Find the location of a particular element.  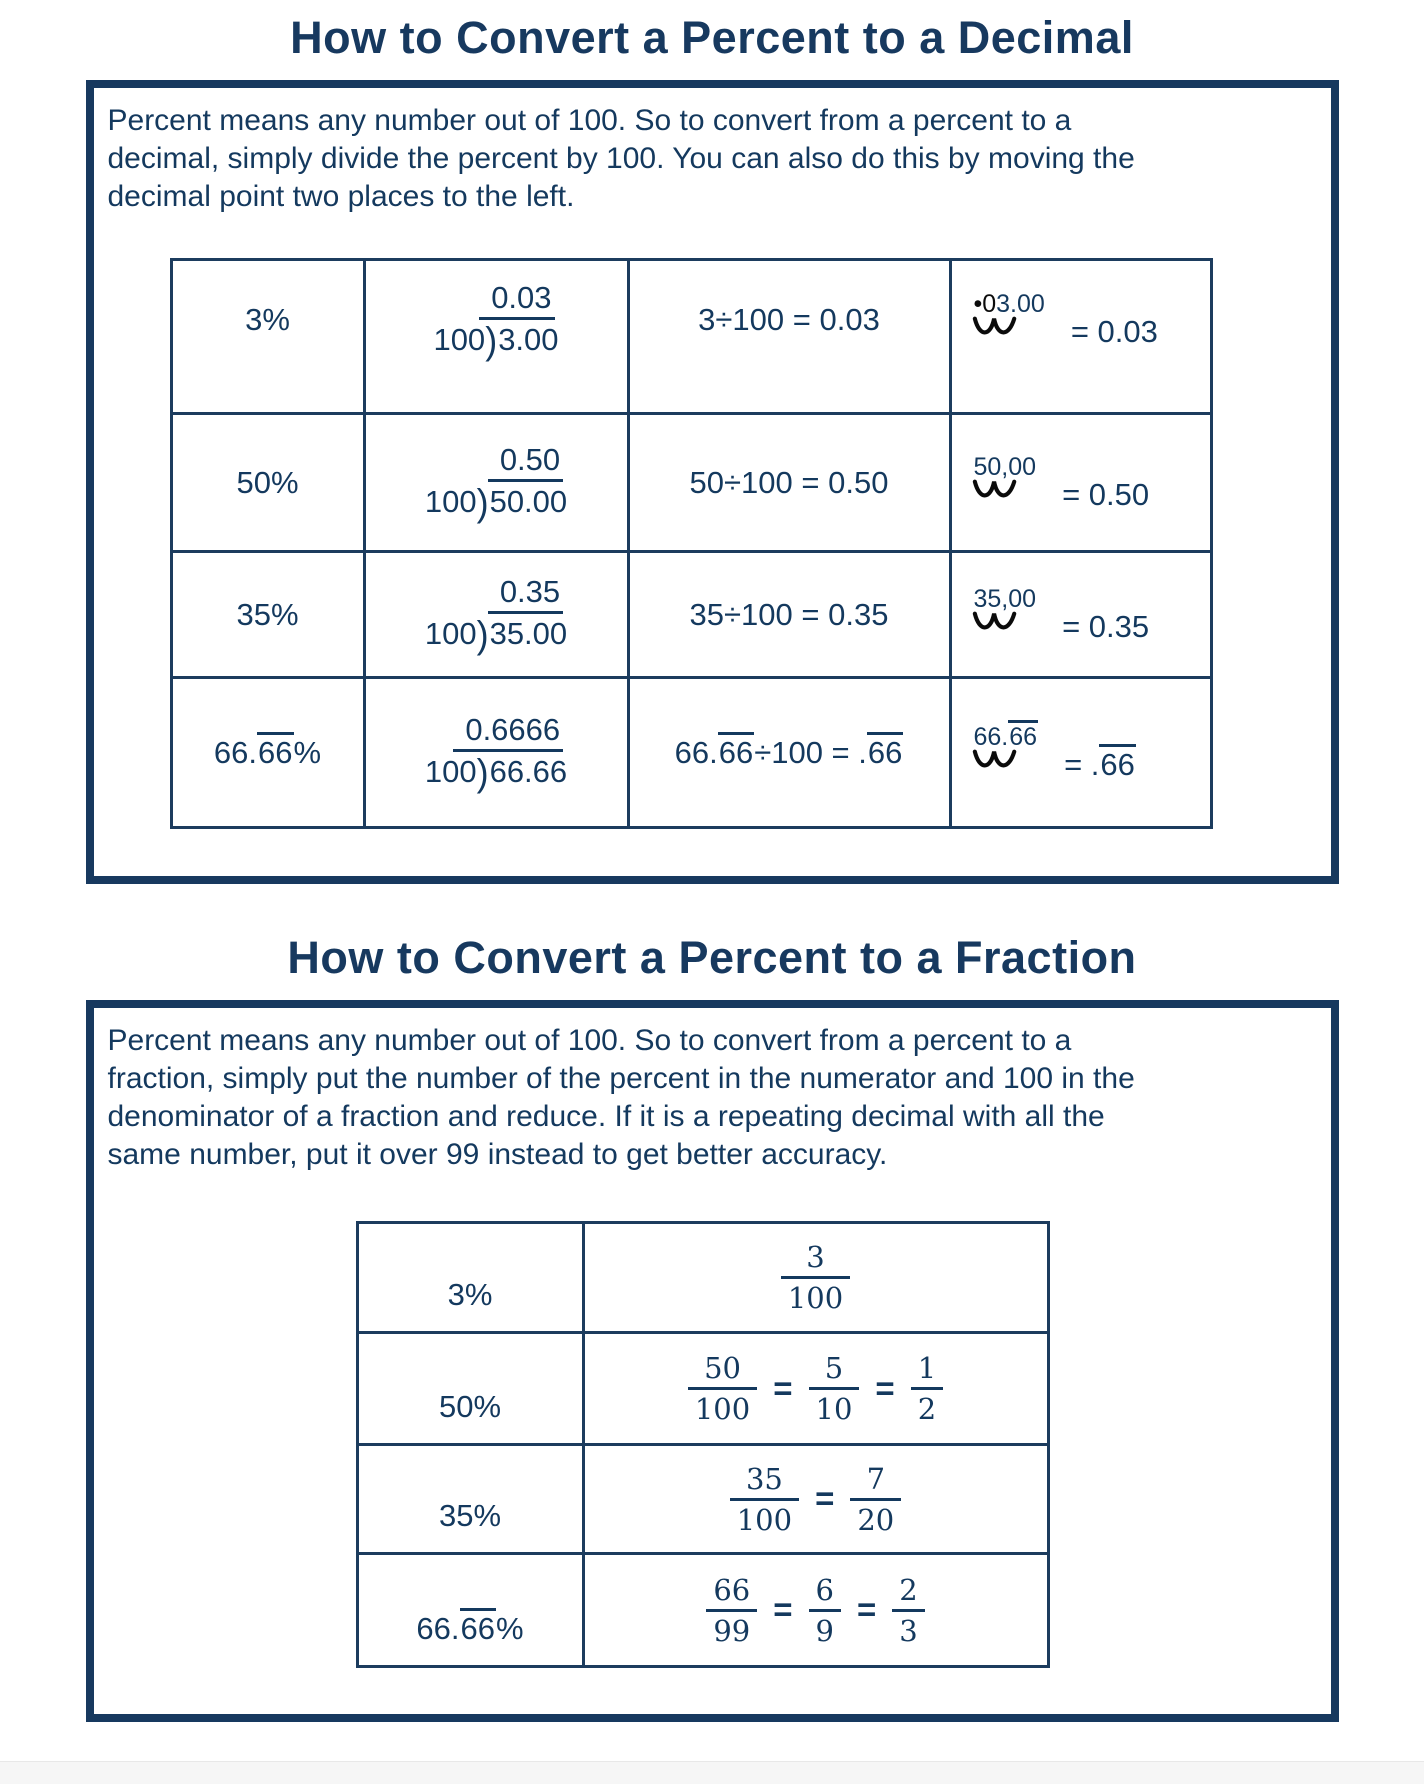

decimal-hop-figure: •03.00 is located at coordinates (1008, 314).